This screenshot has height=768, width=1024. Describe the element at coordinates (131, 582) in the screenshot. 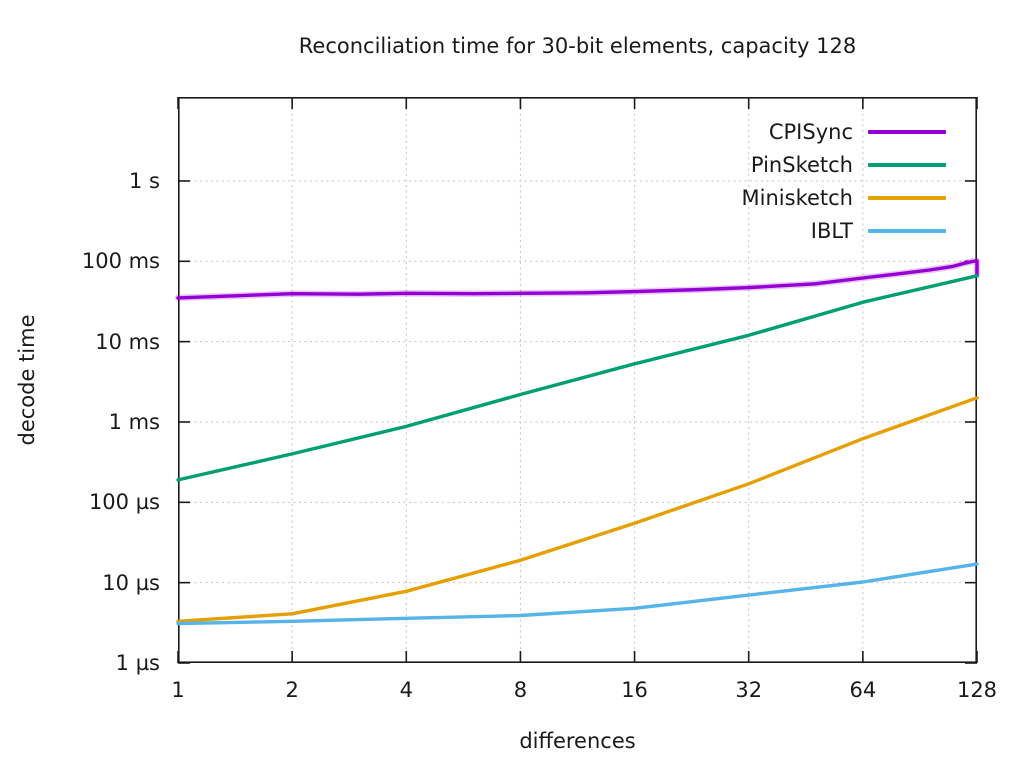

I see `y-tick-label: 10 µs` at that location.